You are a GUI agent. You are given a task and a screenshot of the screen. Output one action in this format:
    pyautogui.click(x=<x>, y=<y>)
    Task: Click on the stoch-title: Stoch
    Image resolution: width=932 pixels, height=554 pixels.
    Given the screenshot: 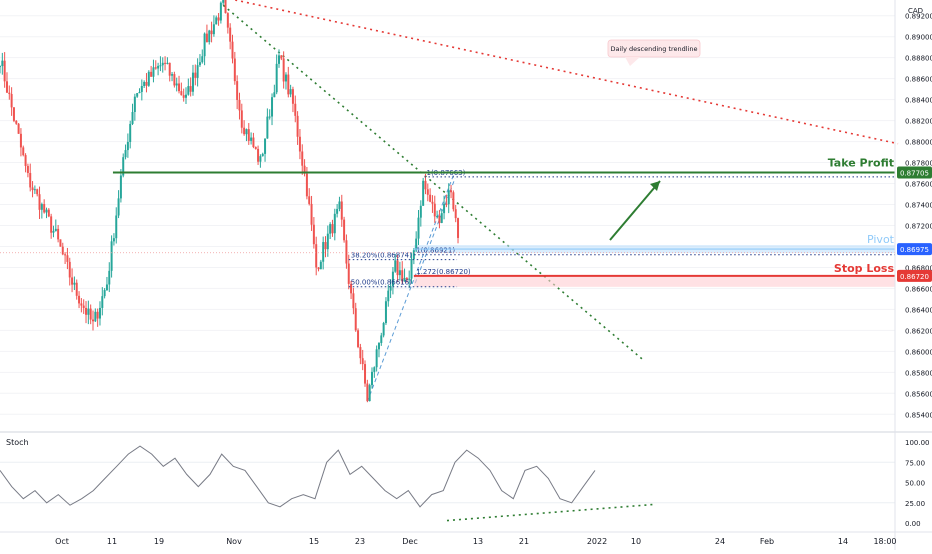 What is the action you would take?
    pyautogui.click(x=17, y=442)
    